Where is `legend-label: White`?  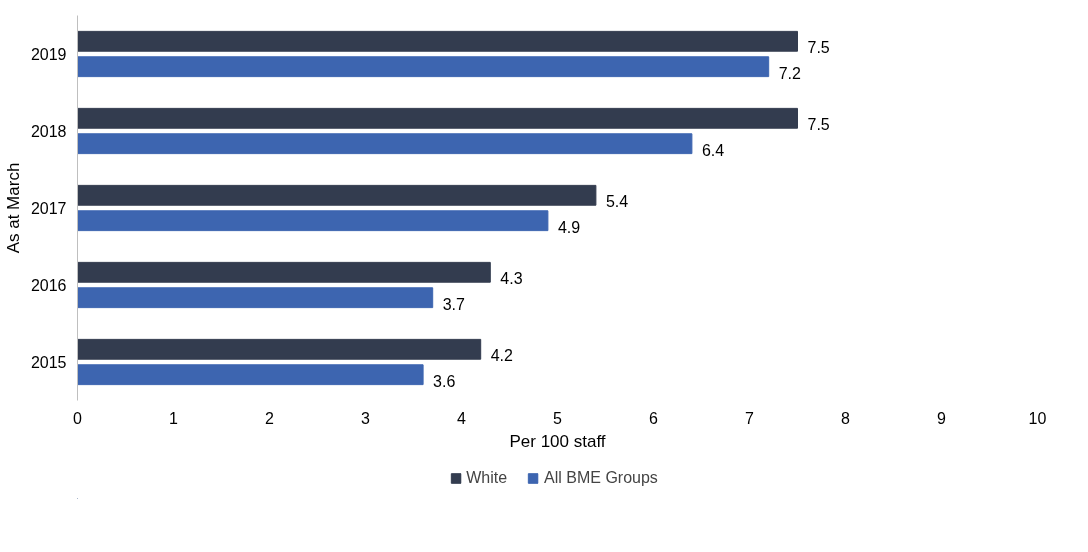
legend-label: White is located at coordinates (487, 478).